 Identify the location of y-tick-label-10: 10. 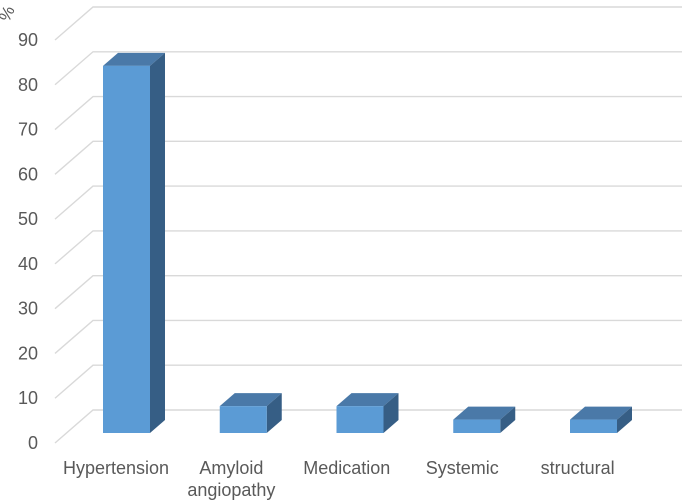
(28, 398).